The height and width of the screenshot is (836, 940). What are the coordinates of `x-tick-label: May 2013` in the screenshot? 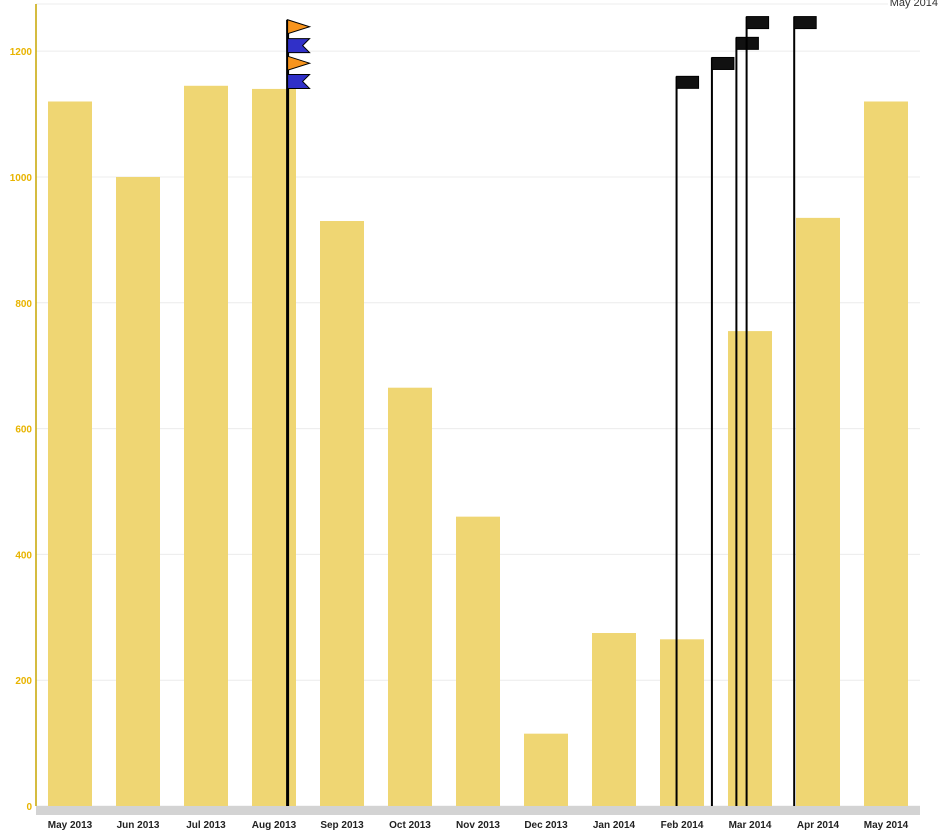 It's located at (70, 825).